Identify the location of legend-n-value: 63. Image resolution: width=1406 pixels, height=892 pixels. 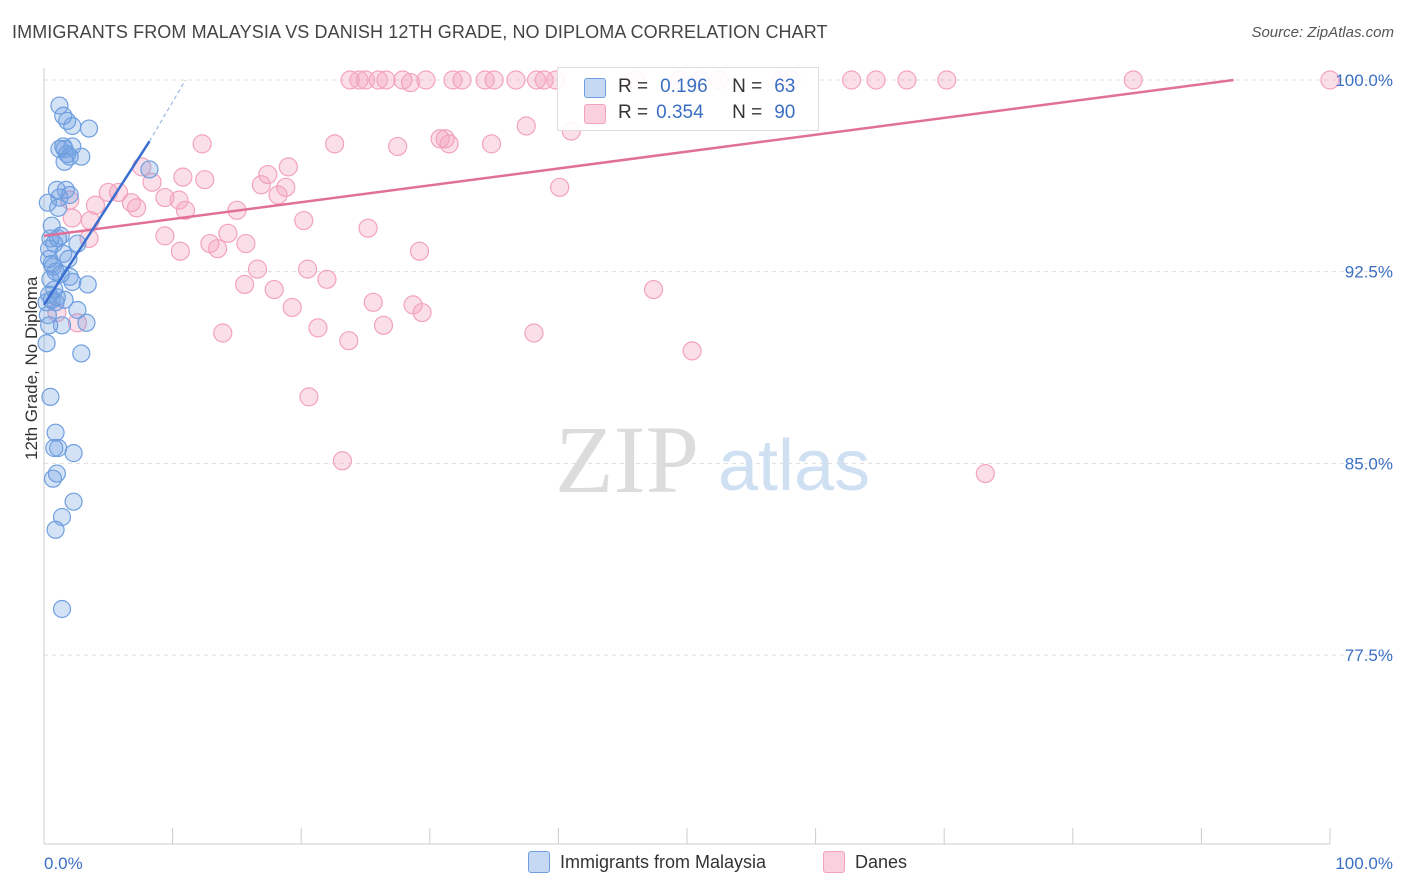
(785, 86).